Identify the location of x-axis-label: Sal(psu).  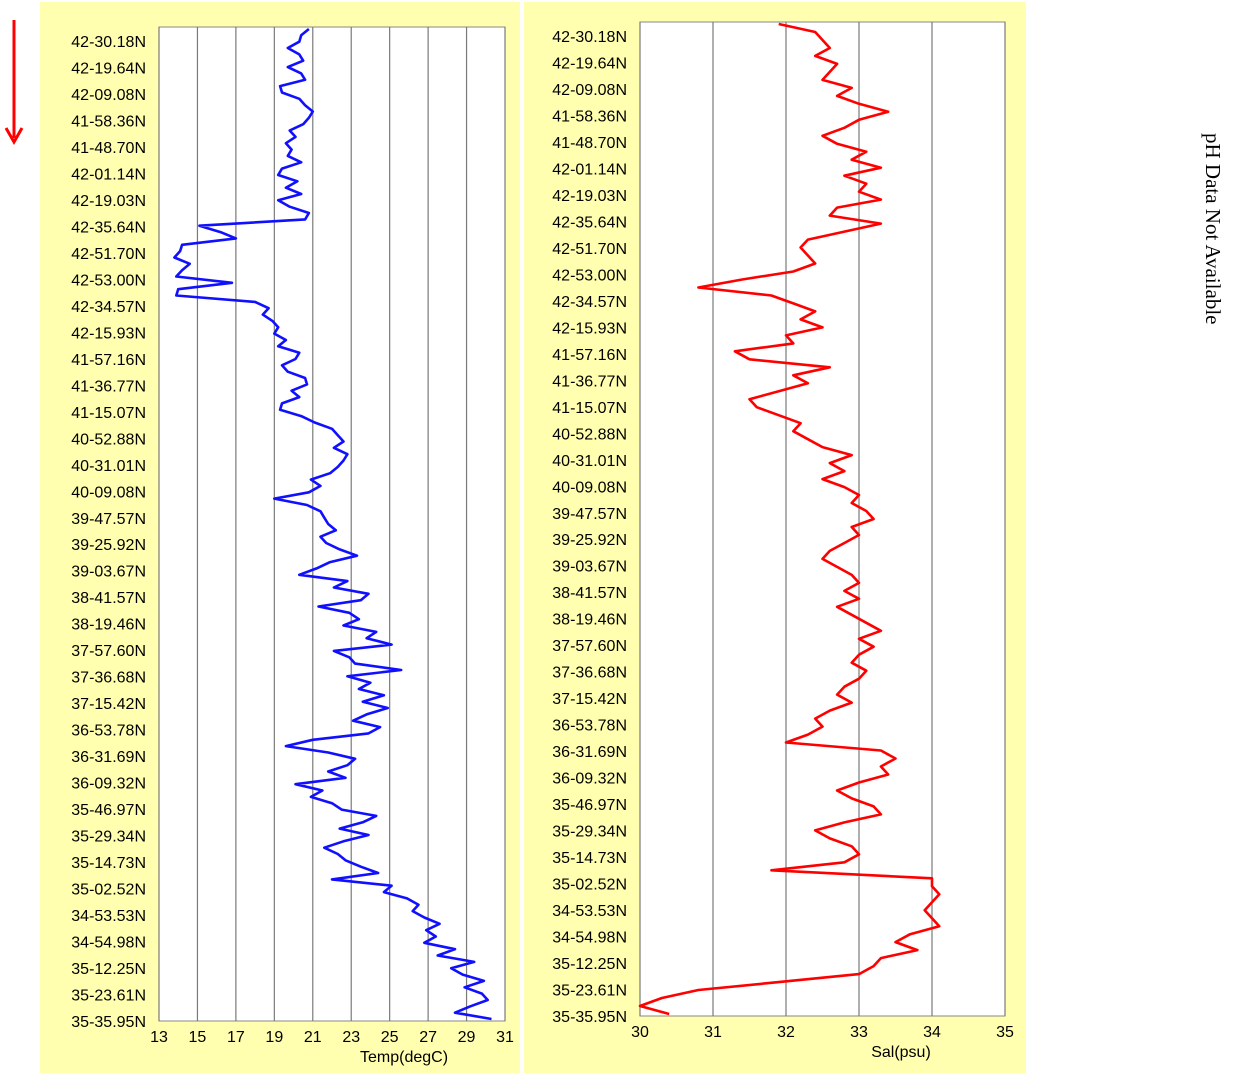
(901, 1052).